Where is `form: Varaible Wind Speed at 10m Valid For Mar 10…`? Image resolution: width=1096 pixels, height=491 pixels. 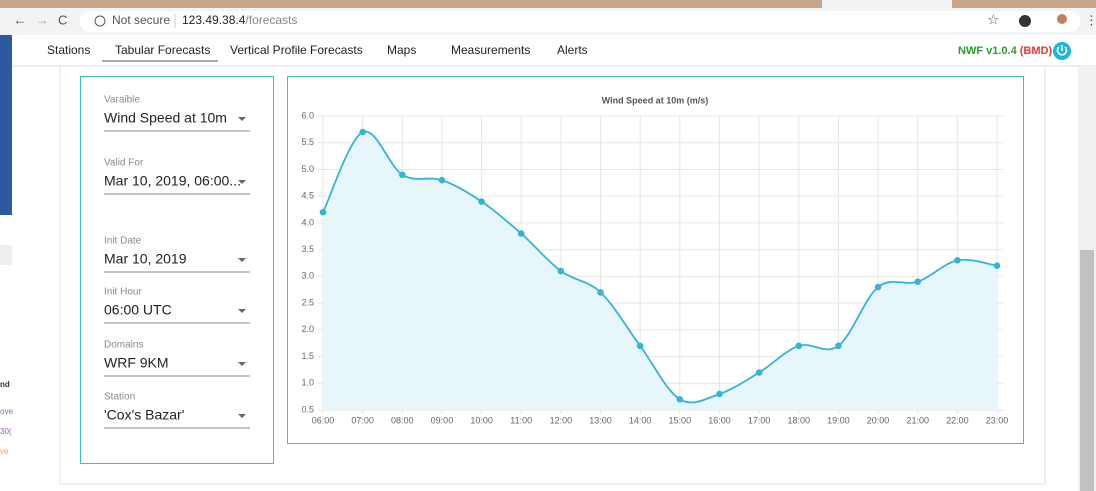 form: Varaible Wind Speed at 10m Valid For Mar 10… is located at coordinates (177, 262).